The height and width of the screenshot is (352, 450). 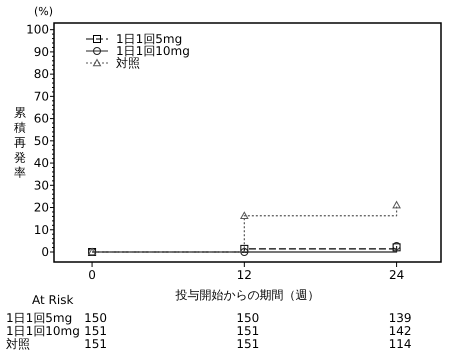 I want to click on y-tick-label: 10, so click(x=41, y=229).